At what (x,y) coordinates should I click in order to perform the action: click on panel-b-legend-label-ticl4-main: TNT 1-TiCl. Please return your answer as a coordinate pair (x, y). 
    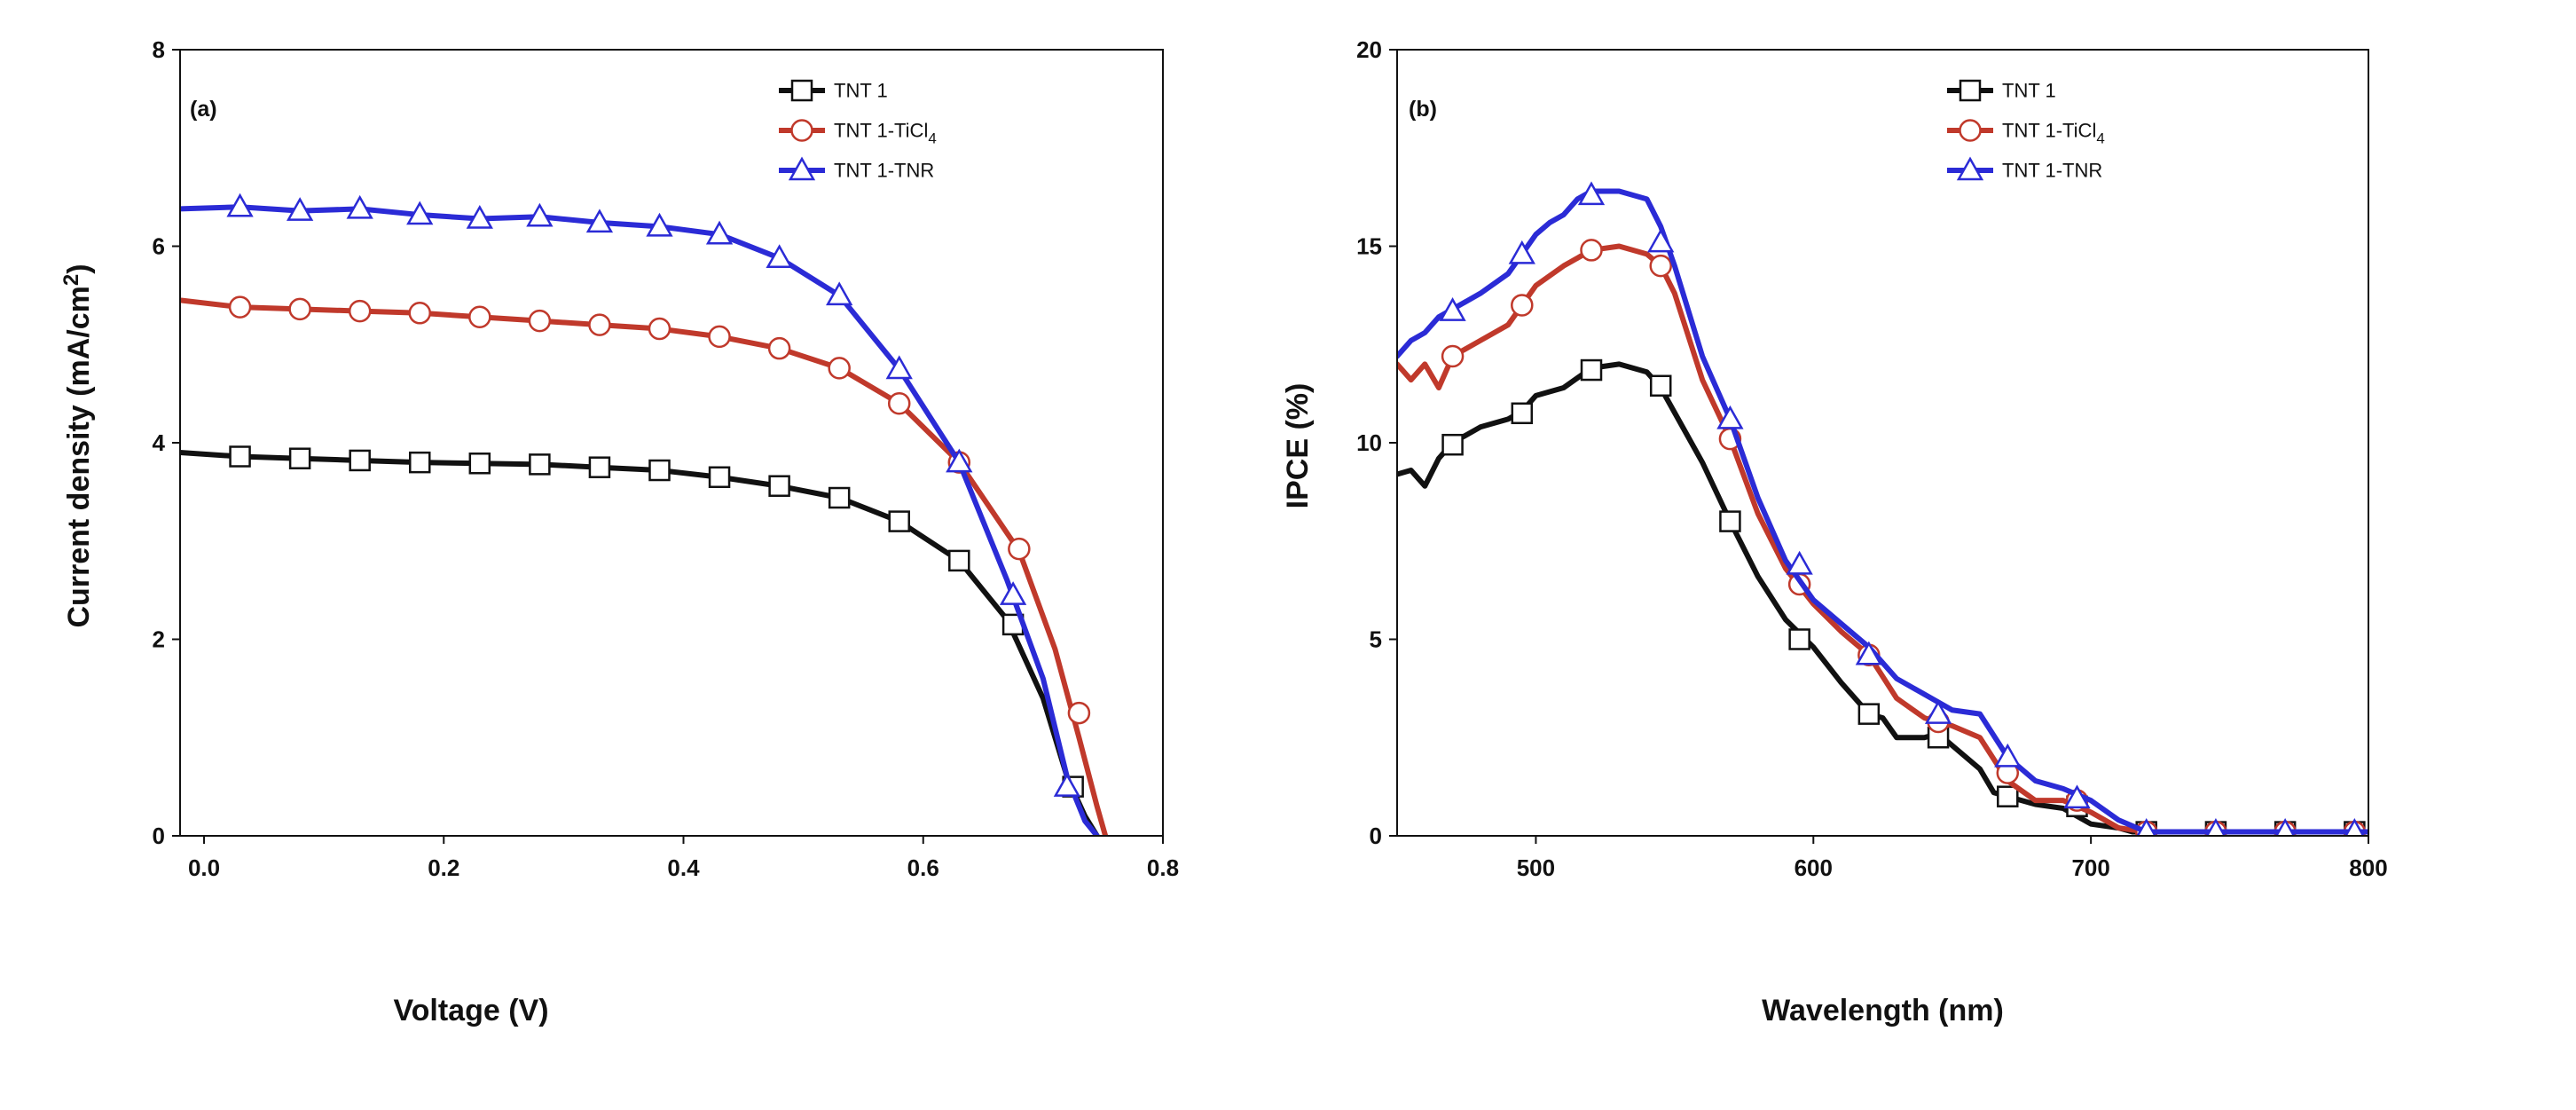
    Looking at the image, I should click on (2049, 131).